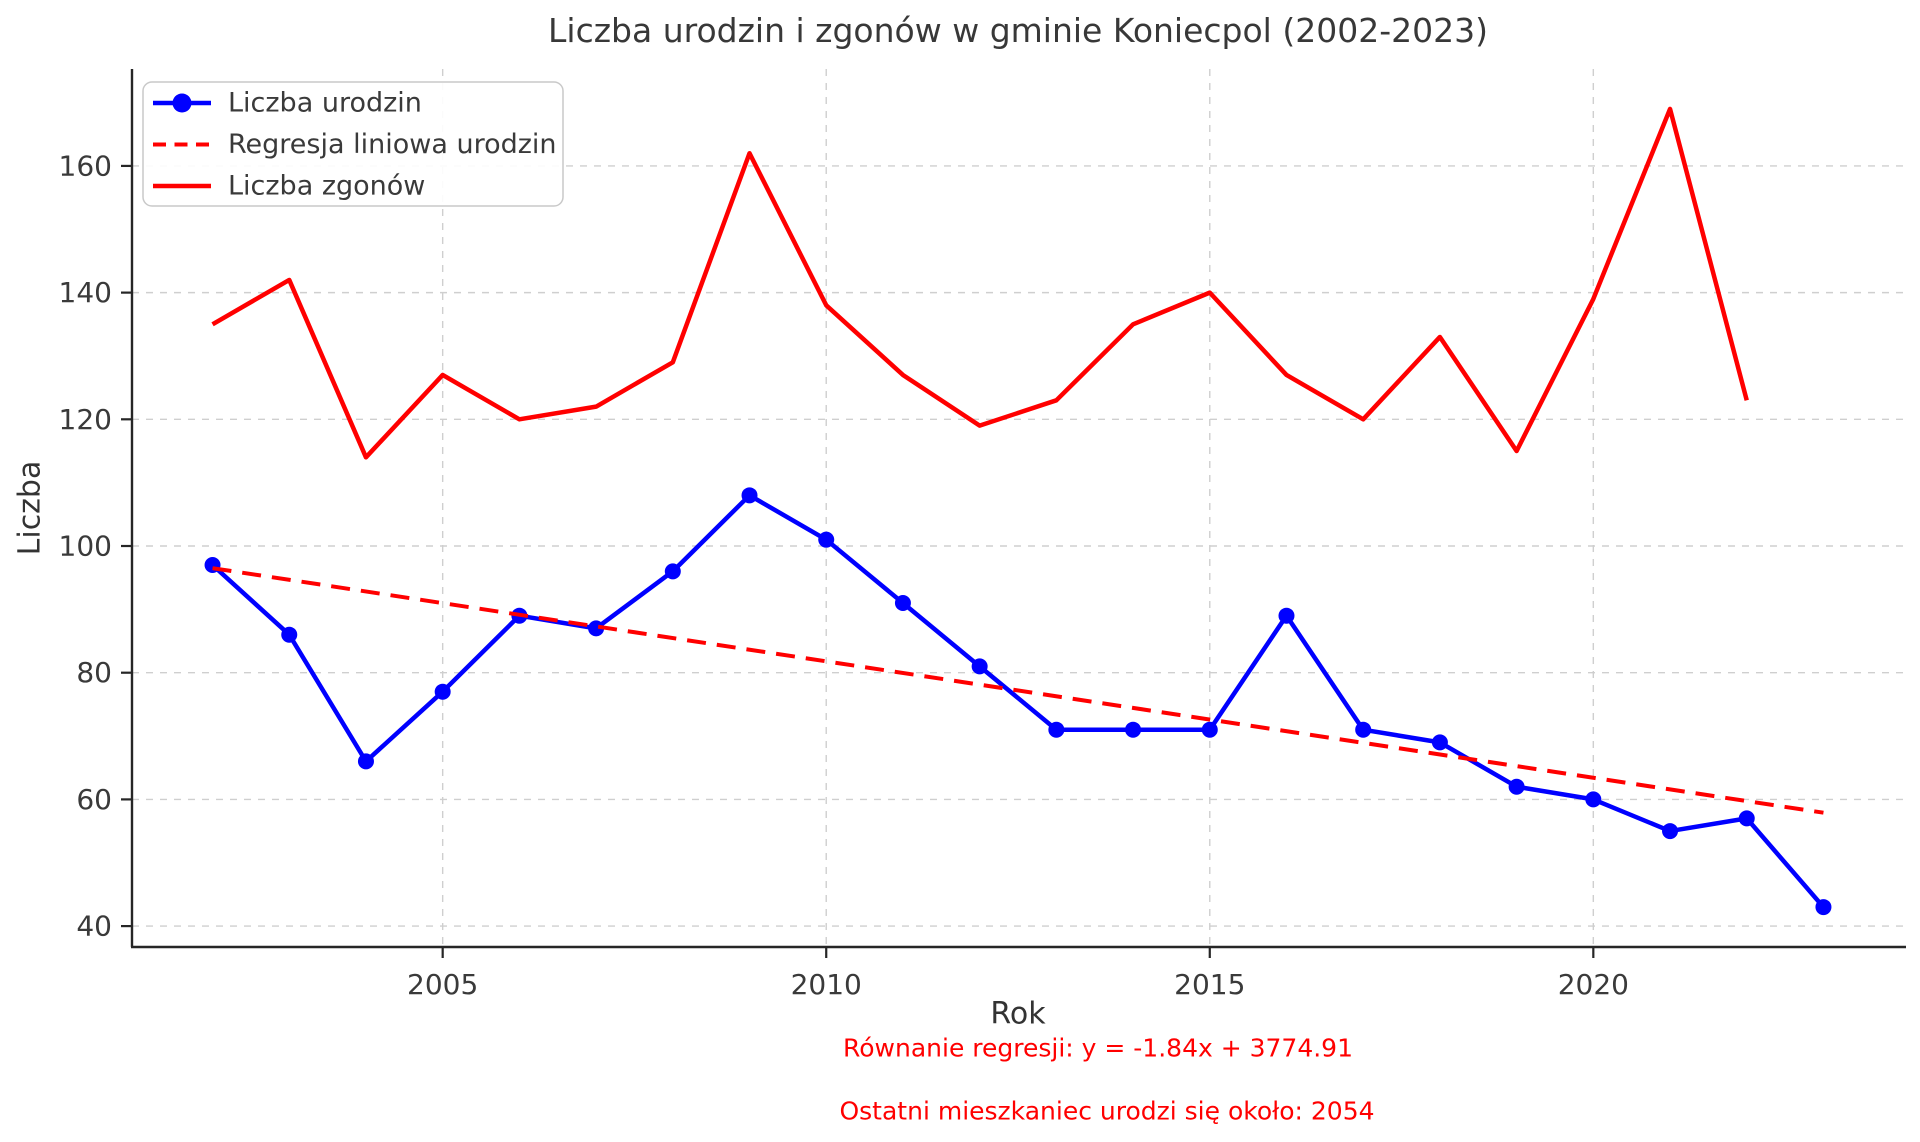 The height and width of the screenshot is (1142, 1920). What do you see at coordinates (325, 103) in the screenshot?
I see `legend-item-label: Liczba urodzin` at bounding box center [325, 103].